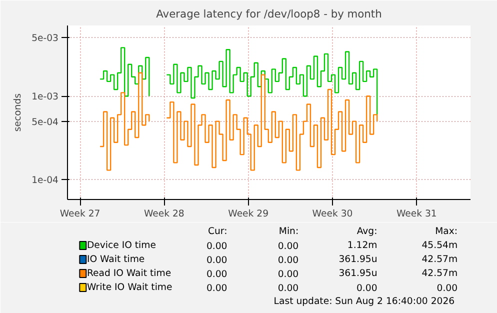 The width and height of the screenshot is (497, 313). What do you see at coordinates (80, 214) in the screenshot?
I see `x-tick-label: Week 27` at bounding box center [80, 214].